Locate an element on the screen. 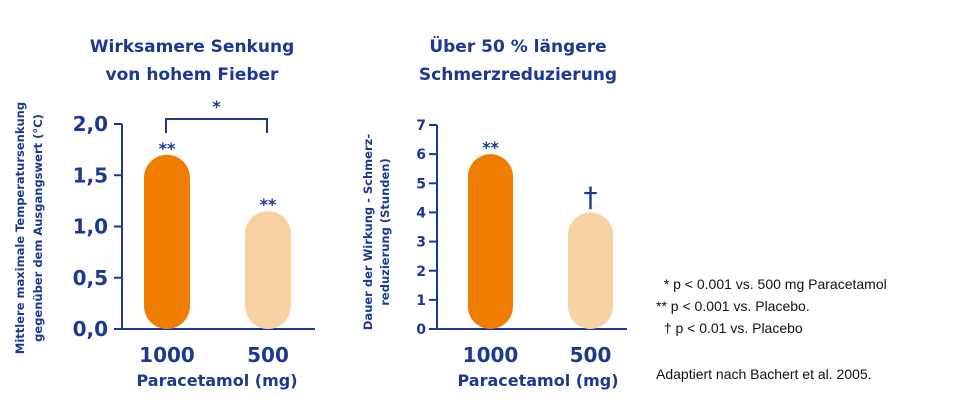 This screenshot has height=416, width=970. y-tick-label: 0,0 is located at coordinates (90, 329).